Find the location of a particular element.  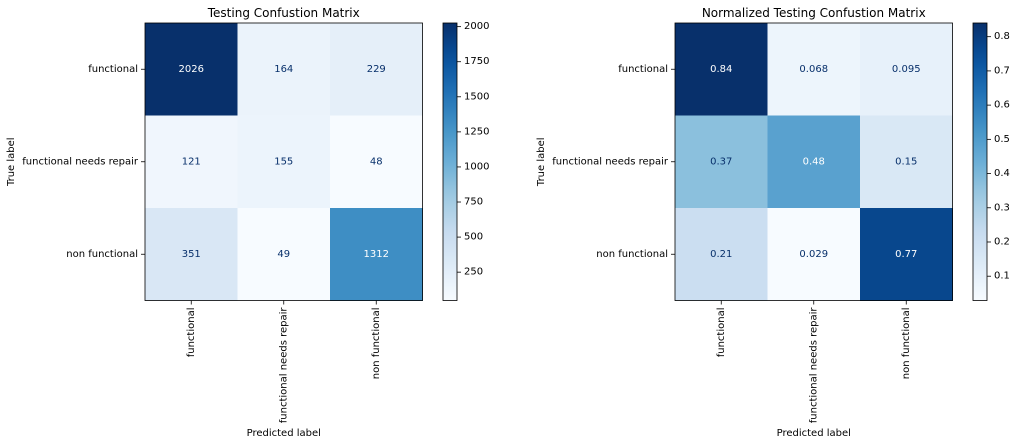

cell-value-label: 1312 is located at coordinates (376, 254).